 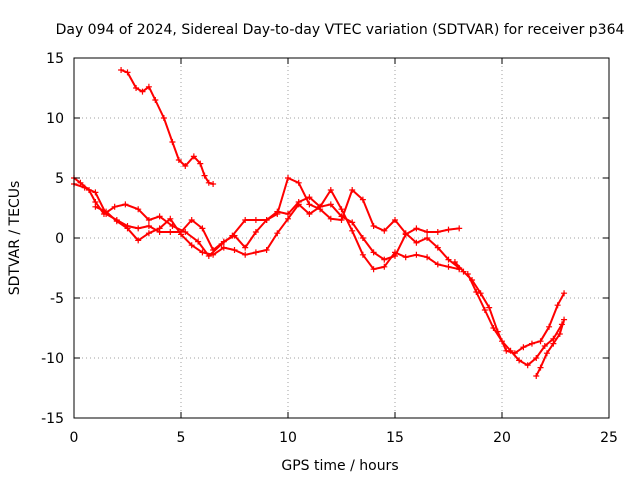 I want to click on x-tick-label: 0, so click(x=74, y=438).